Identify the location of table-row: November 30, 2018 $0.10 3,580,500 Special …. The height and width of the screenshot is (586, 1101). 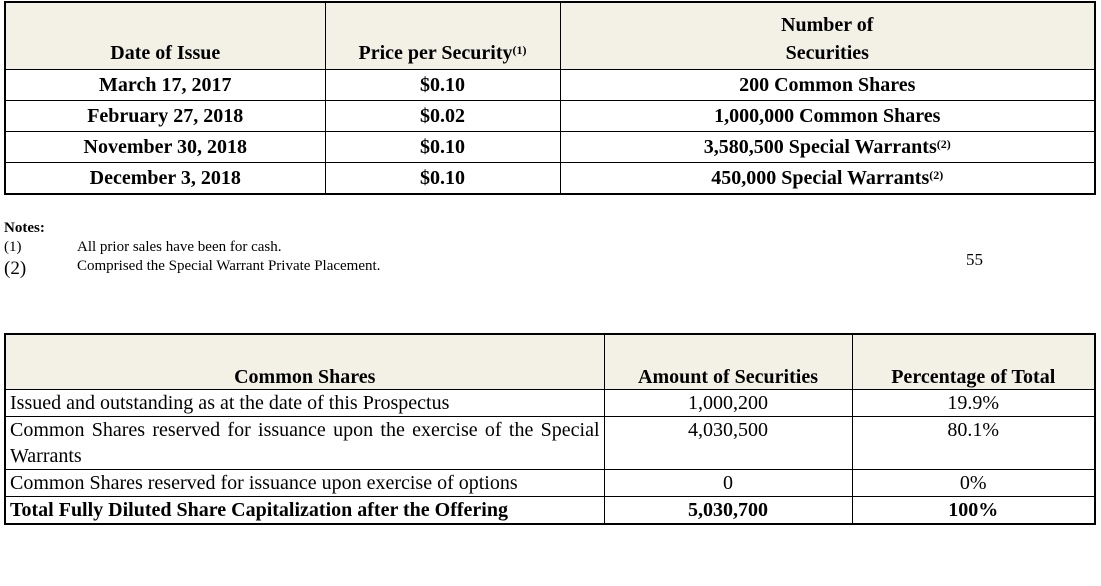
(550, 147).